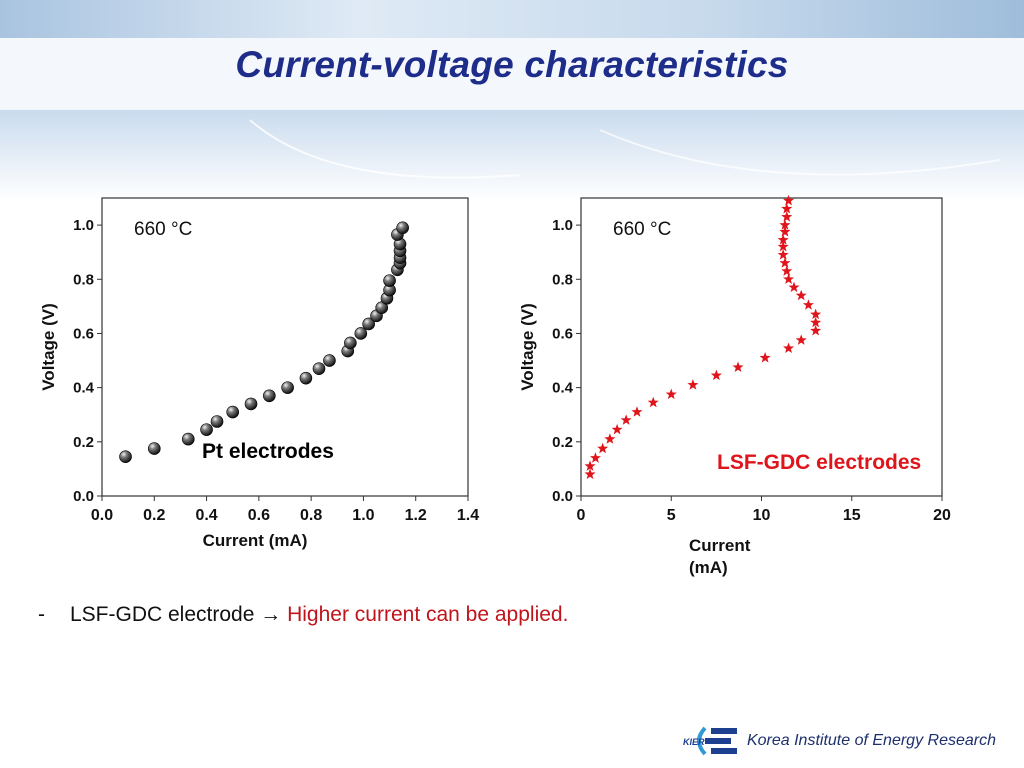  Describe the element at coordinates (694, 742) in the screenshot. I see `logo-text: KIER` at that location.